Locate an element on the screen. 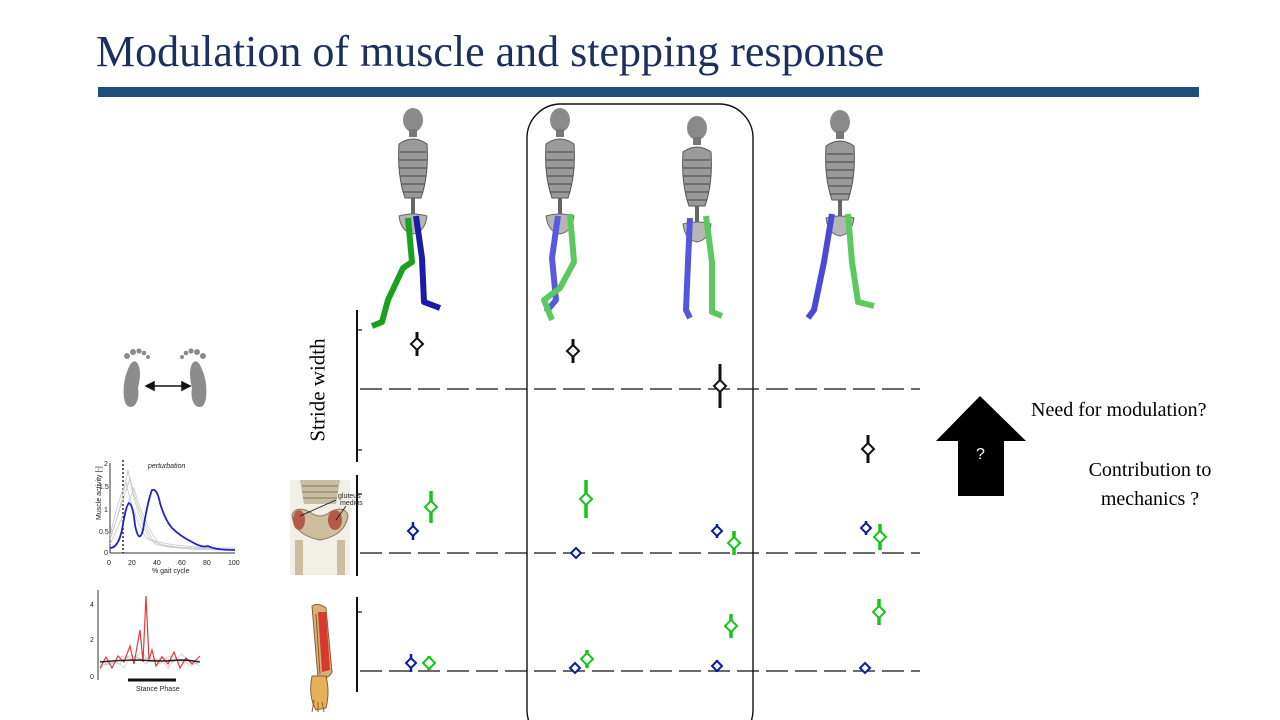 The width and height of the screenshot is (1280, 720). emg-ytick: 0.5 is located at coordinates (104, 532).